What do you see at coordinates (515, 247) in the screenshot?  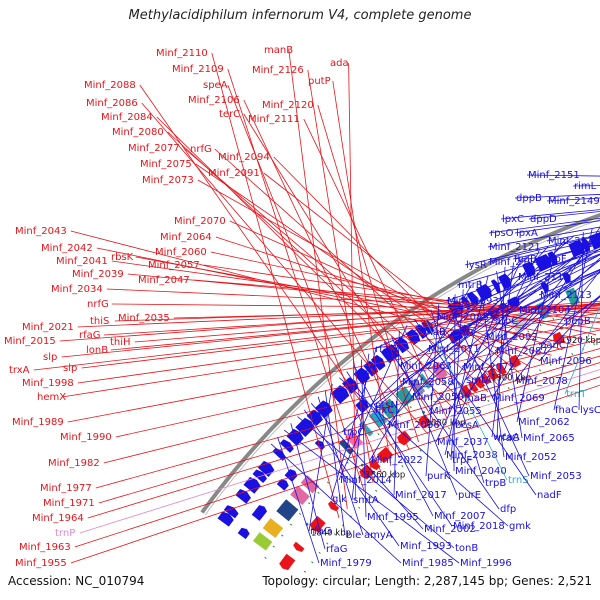 I see `minus-gene-label: Minf_2121` at bounding box center [515, 247].